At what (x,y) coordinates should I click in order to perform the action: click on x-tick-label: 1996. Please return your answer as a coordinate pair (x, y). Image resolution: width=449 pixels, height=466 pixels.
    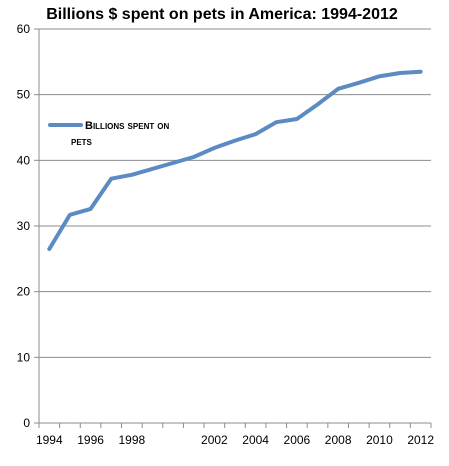
    Looking at the image, I should click on (90, 440).